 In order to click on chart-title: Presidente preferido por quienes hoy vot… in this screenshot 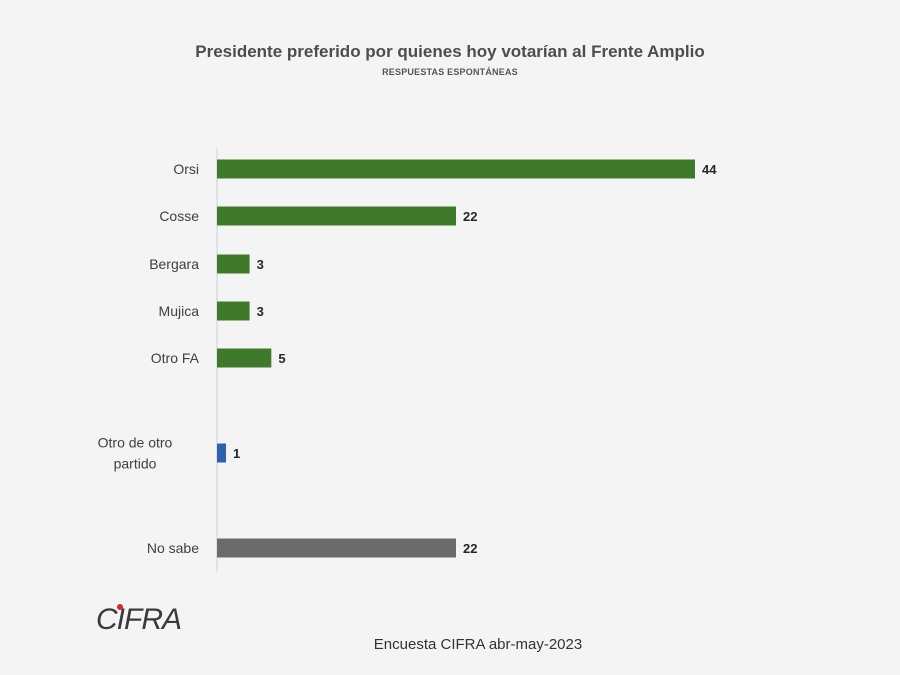, I will do `click(450, 51)`.